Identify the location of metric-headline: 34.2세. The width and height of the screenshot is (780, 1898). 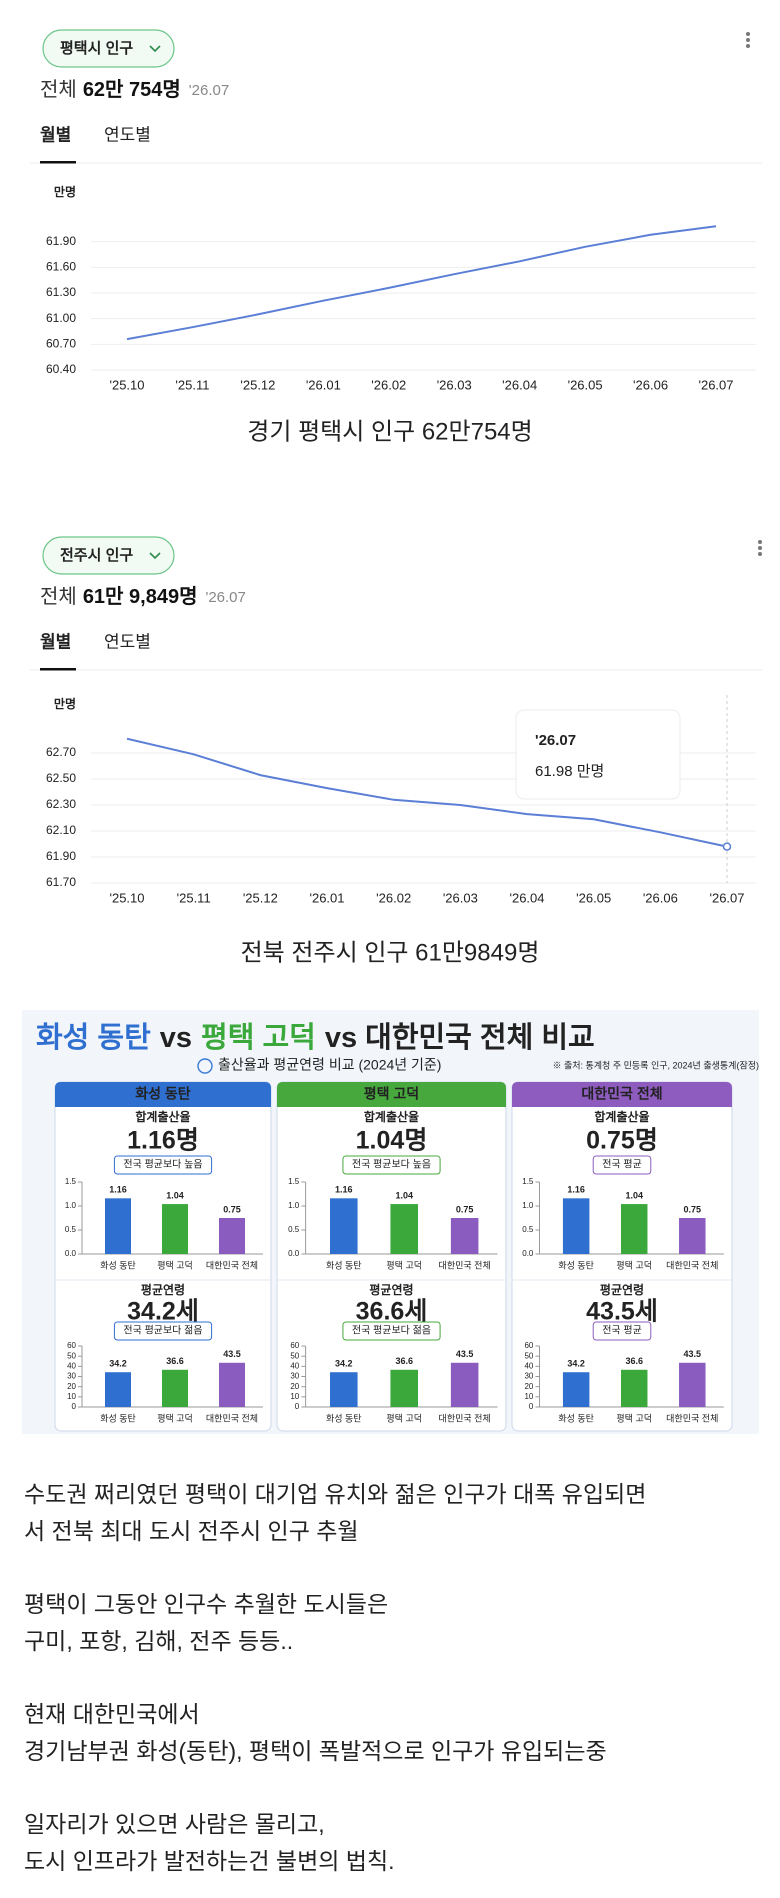
(163, 1312).